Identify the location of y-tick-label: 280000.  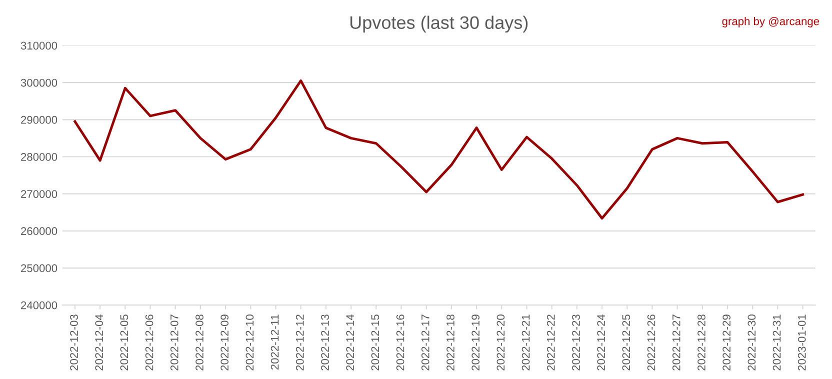
(39, 157).